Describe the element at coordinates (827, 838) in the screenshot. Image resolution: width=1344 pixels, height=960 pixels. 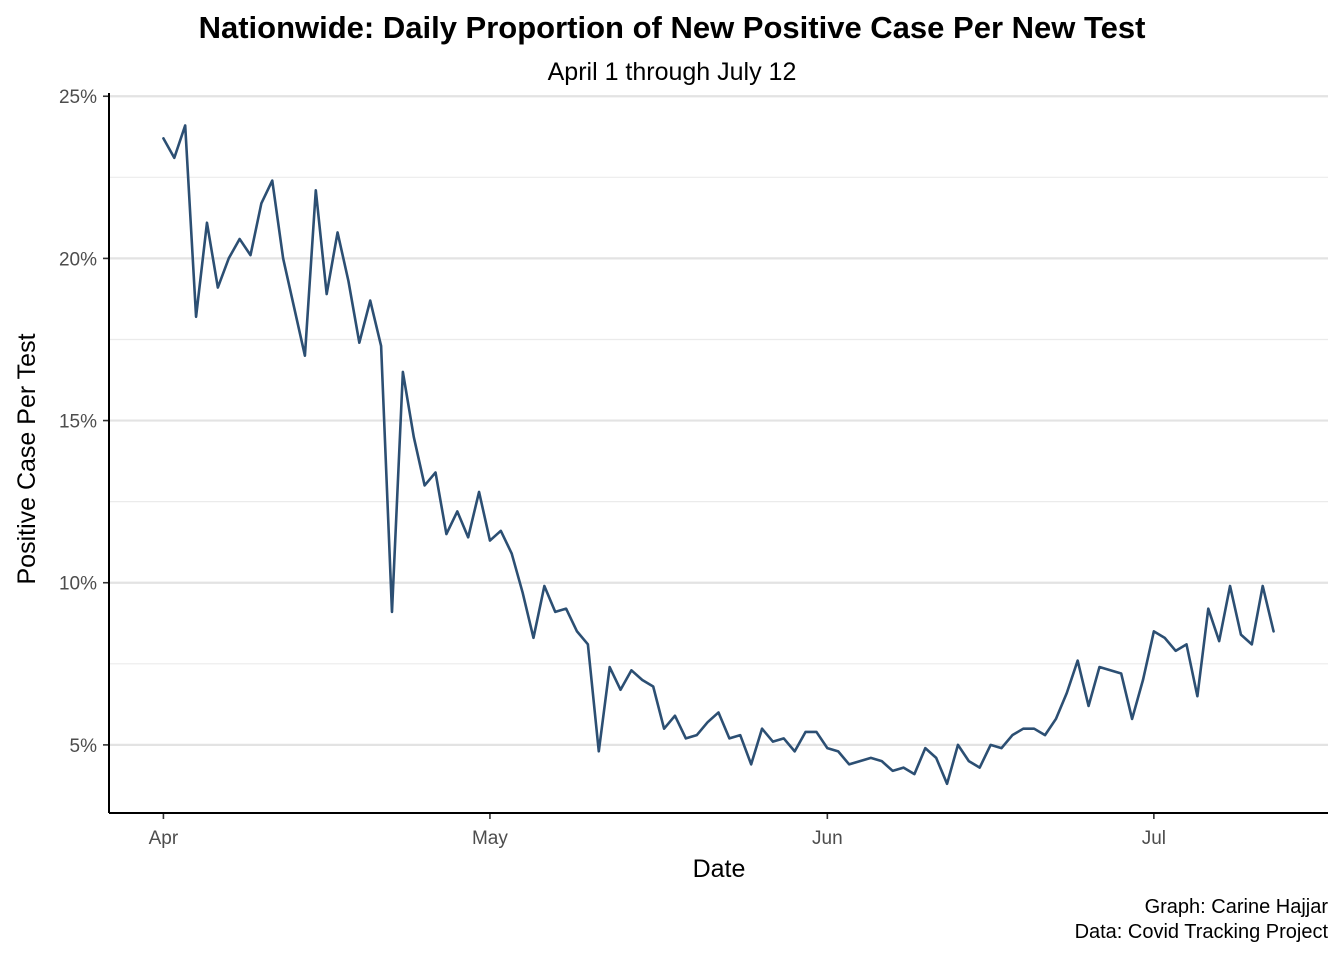
I see `x-tick-label-2: Jun` at that location.